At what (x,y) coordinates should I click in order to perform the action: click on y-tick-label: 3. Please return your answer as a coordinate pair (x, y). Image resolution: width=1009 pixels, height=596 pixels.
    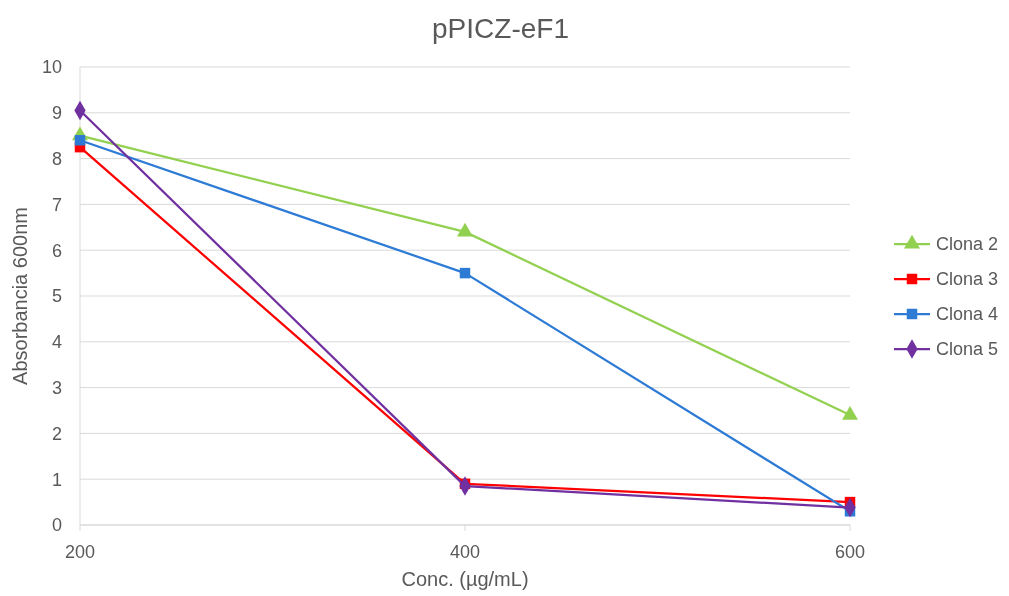
    Looking at the image, I should click on (56, 387).